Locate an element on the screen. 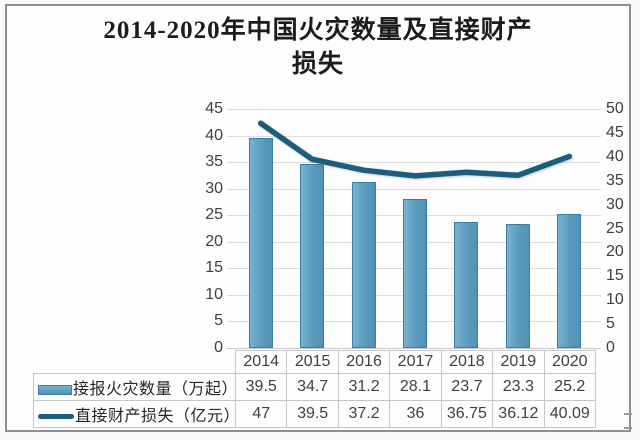 This screenshot has width=640, height=440. right-axis-tick-5: 5 is located at coordinates (610, 324).